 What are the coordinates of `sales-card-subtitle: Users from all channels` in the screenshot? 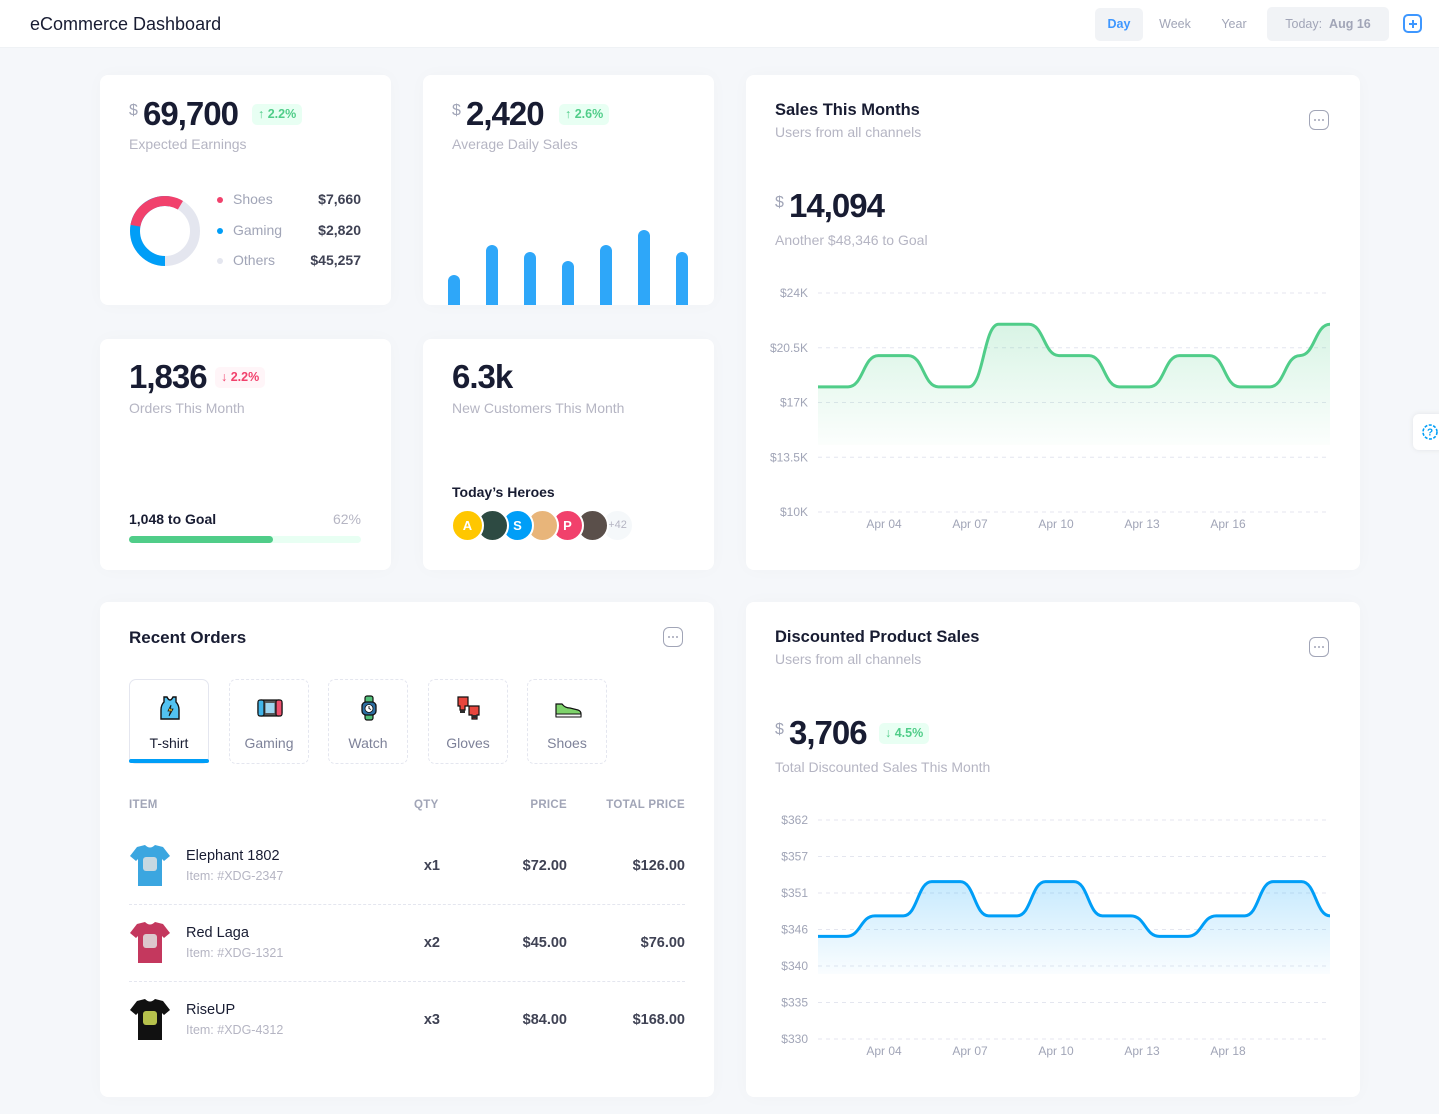 It's located at (848, 132).